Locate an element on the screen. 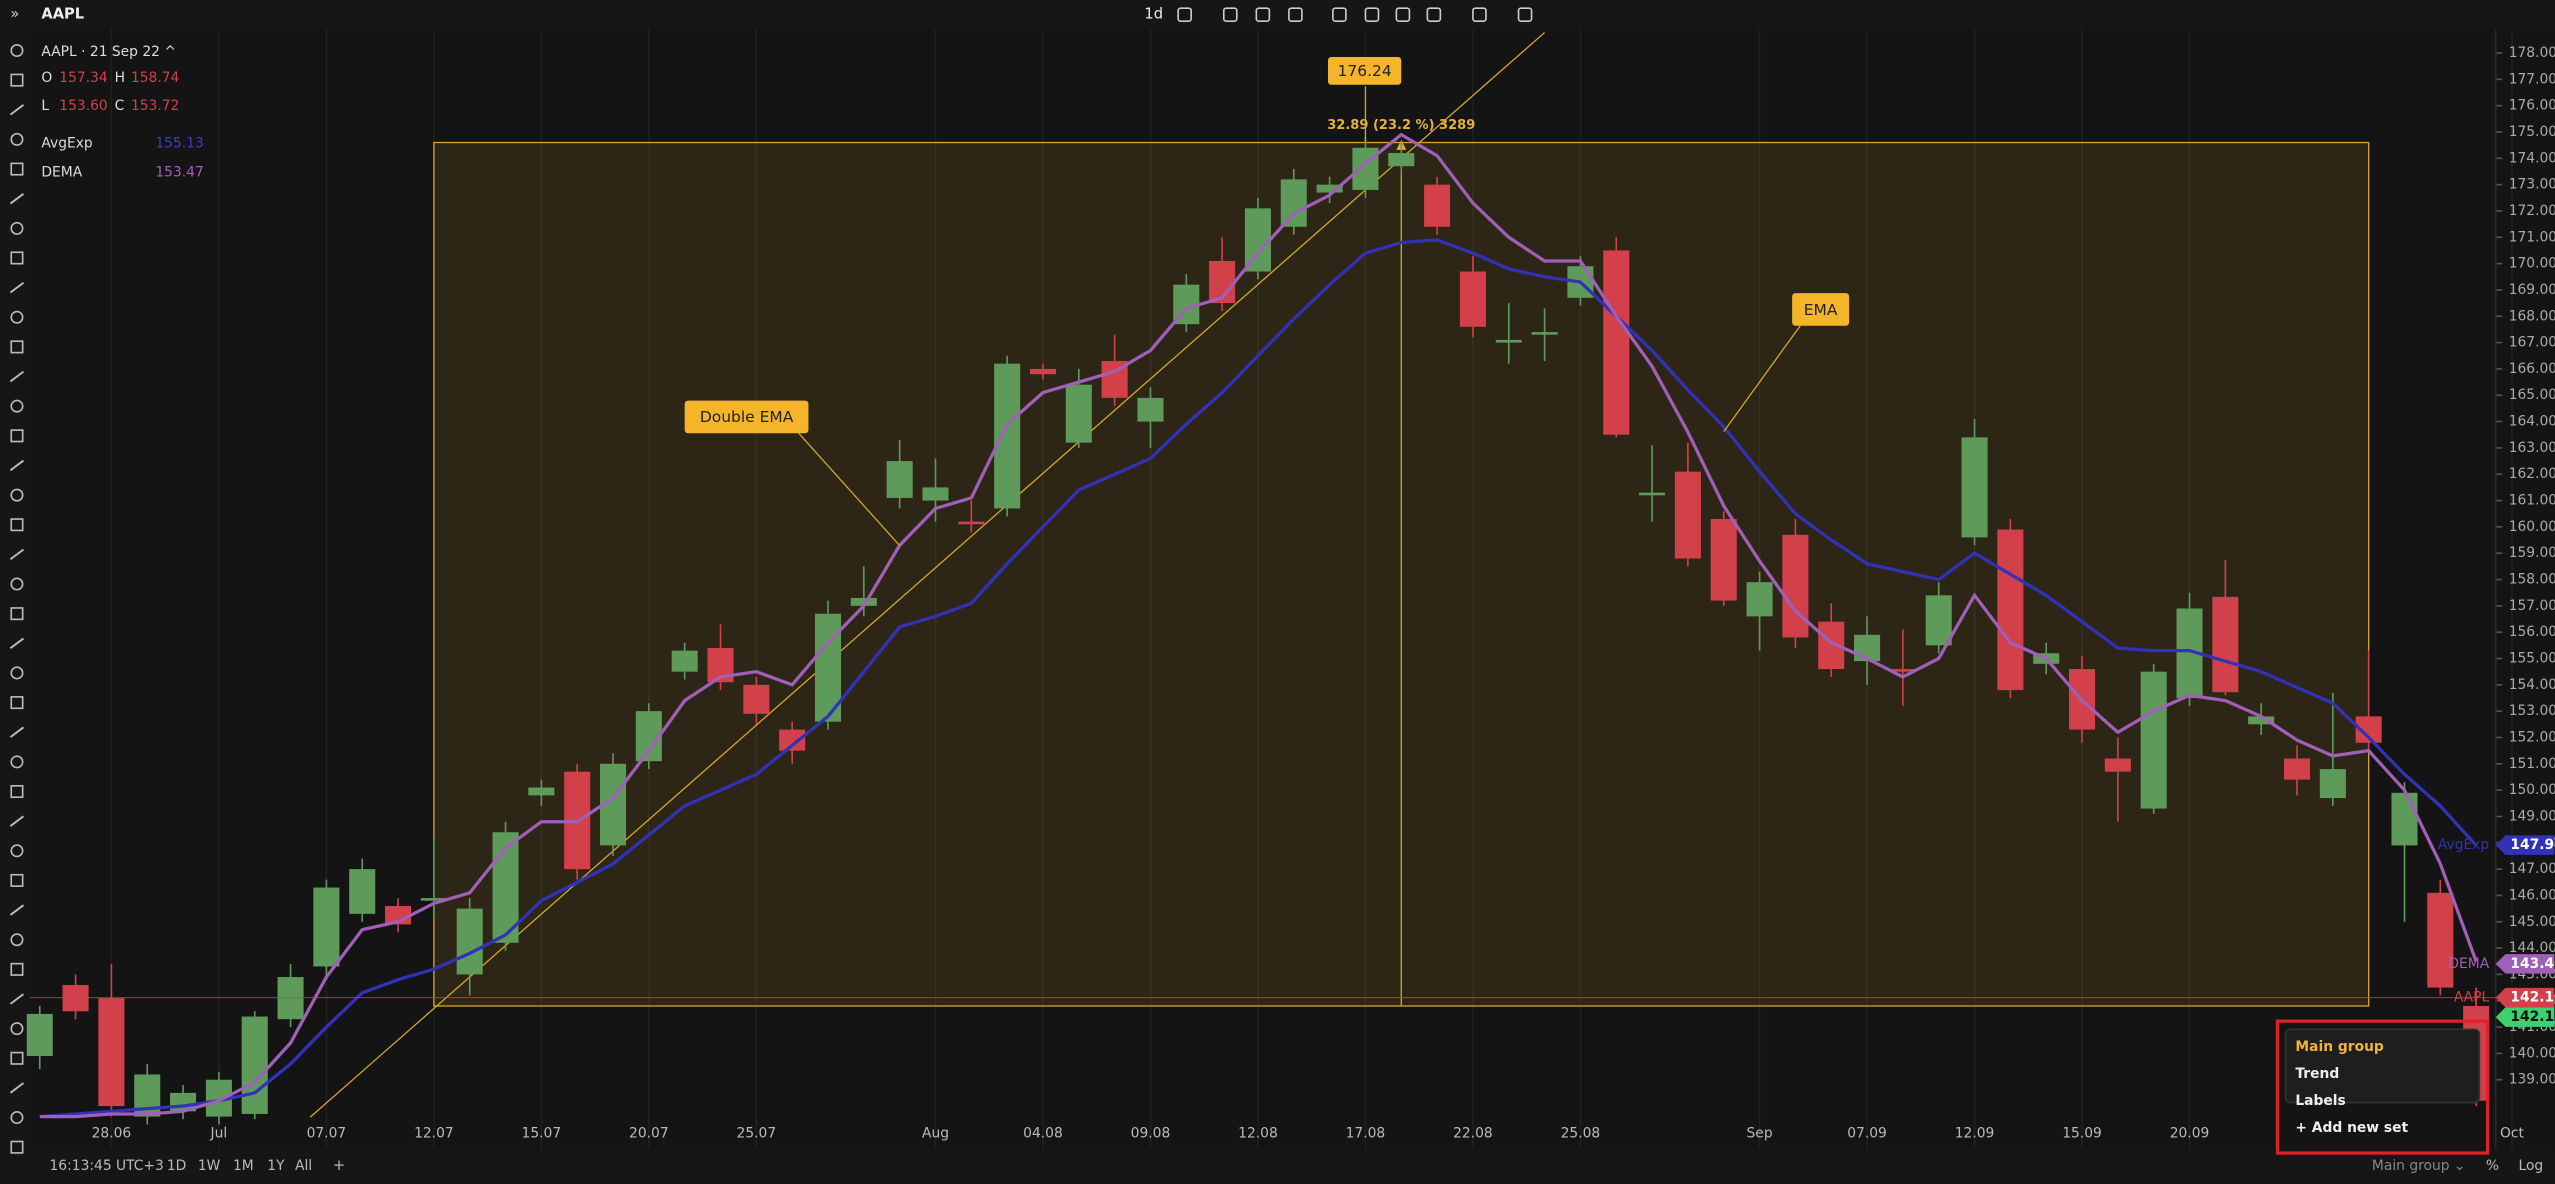  y-tick-label: 151.00 is located at coordinates (2532, 764).